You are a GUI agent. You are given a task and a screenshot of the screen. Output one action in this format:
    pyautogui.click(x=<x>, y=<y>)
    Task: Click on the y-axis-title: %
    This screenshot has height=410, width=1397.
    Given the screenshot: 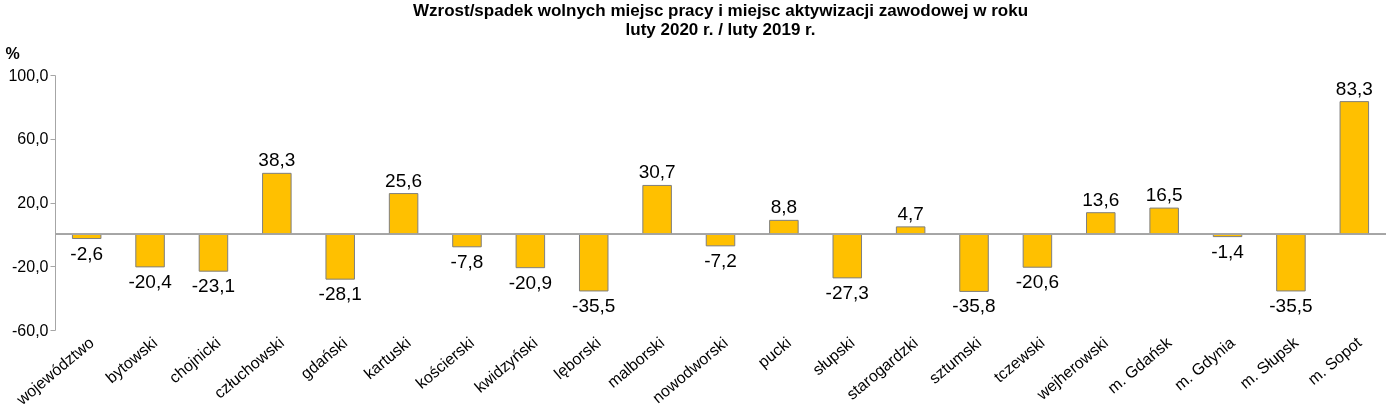 What is the action you would take?
    pyautogui.click(x=12, y=53)
    